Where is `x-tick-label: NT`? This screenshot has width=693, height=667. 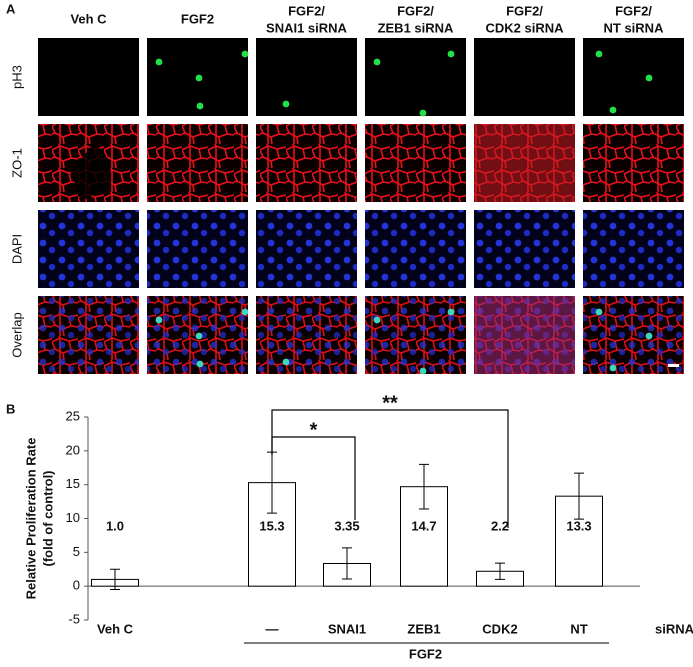 x-tick-label: NT is located at coordinates (578, 628).